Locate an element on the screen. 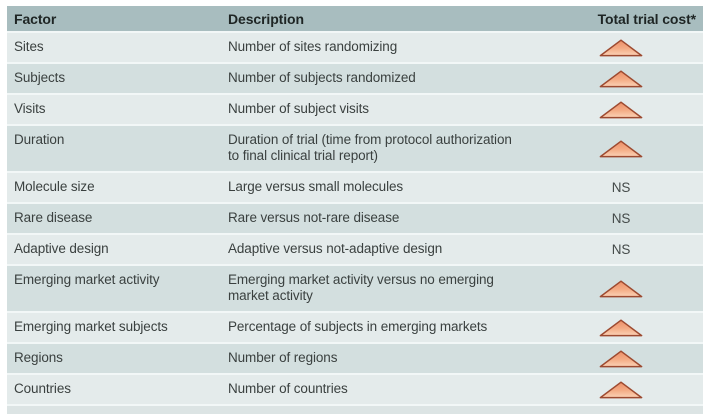 The image size is (714, 415). factor-cell: Emerging market subjects is located at coordinates (91, 326).